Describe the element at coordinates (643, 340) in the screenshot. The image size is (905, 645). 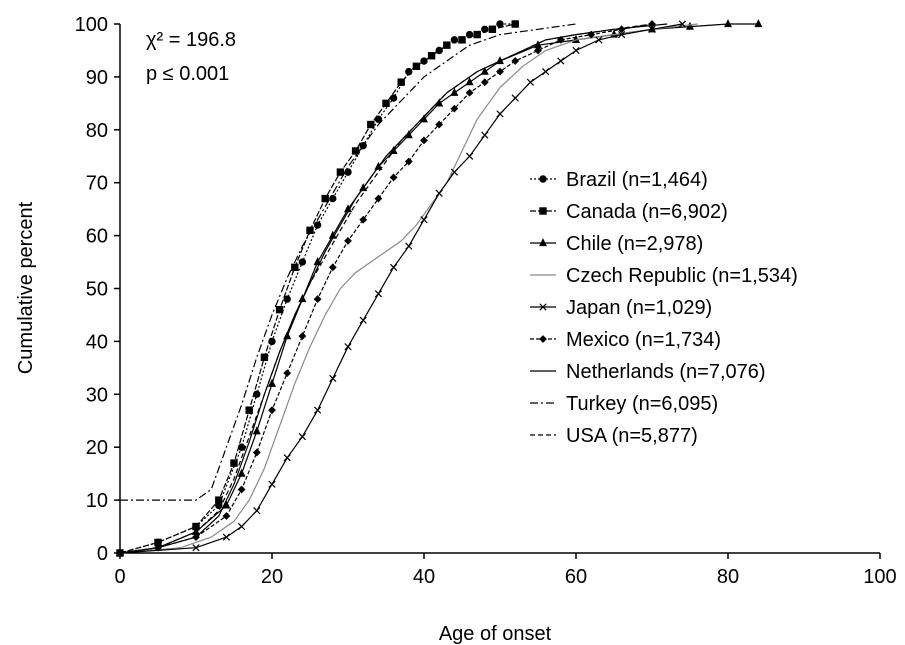
I see `legend-label: Mexico (n=1,734)` at that location.